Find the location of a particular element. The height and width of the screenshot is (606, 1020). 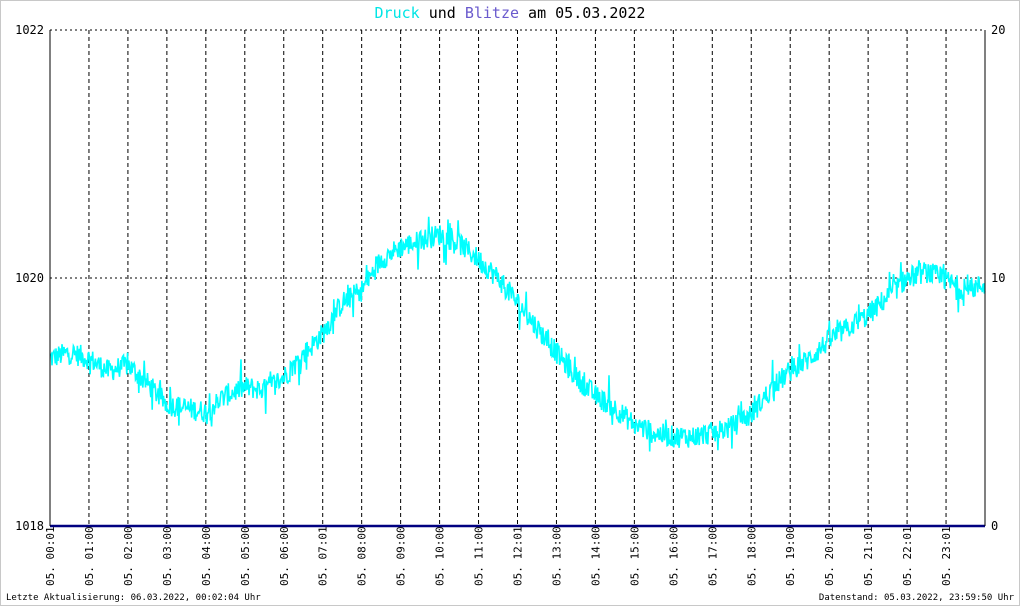

x-tick-label: 05. 16:00 is located at coordinates (673, 556).